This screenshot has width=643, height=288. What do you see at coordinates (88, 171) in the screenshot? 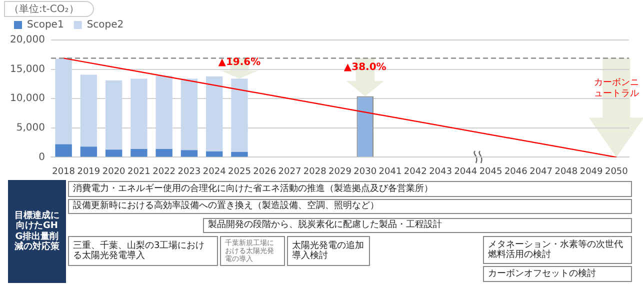
I see `x-tick-label: 2019` at bounding box center [88, 171].